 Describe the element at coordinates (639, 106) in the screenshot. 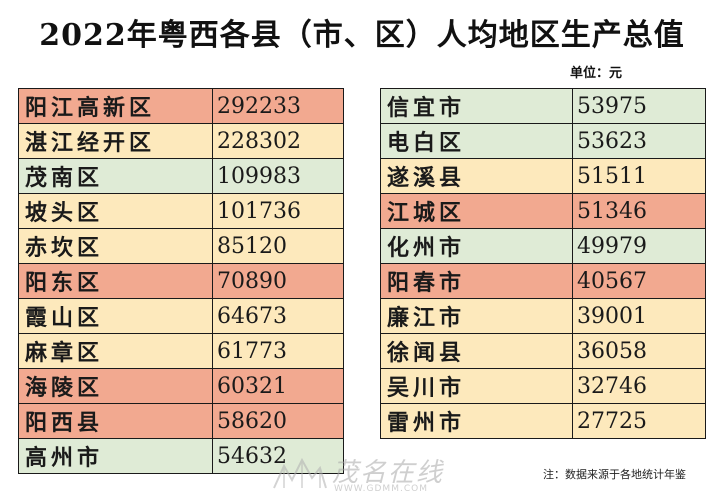

I see `gdp-per-capita-value: 53975` at that location.